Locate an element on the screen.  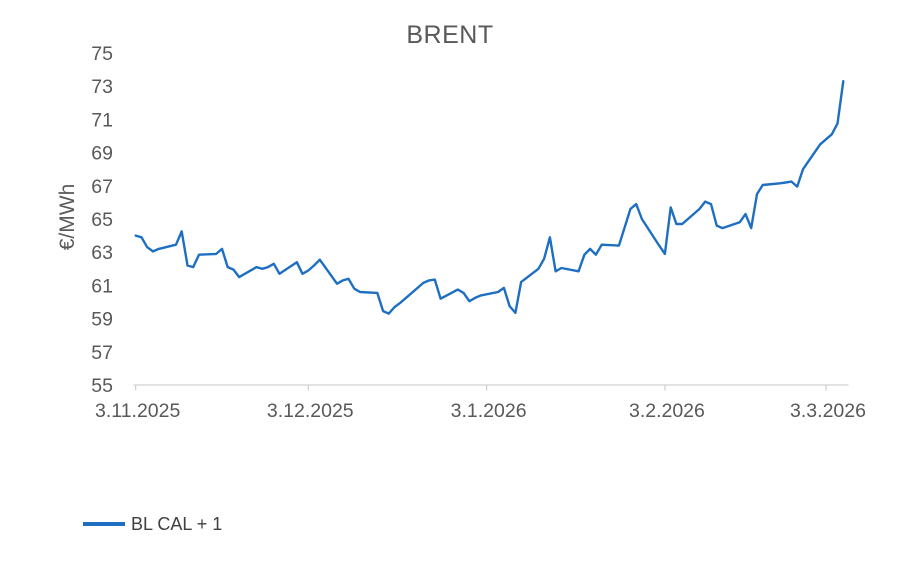
y-tick-label: 61 is located at coordinates (102, 286).